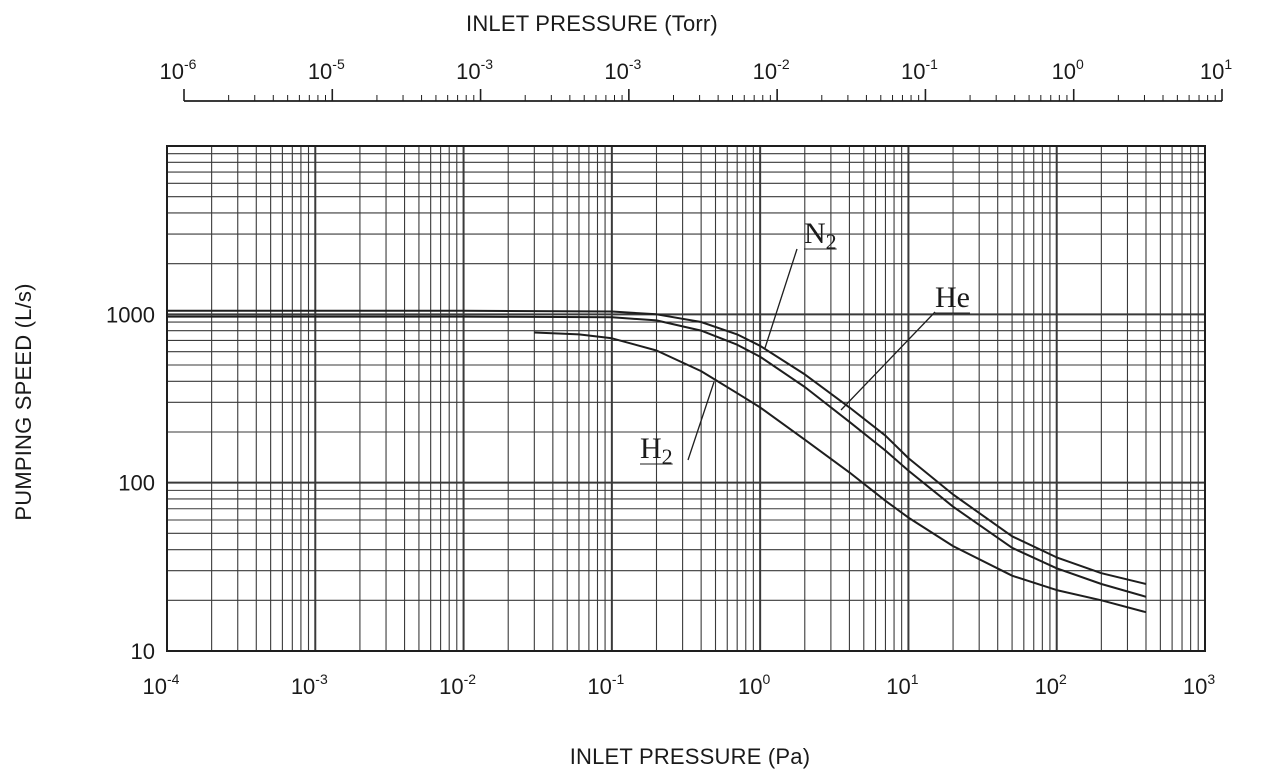 This screenshot has width=1261, height=777. Describe the element at coordinates (820, 235) in the screenshot. I see `series-label-n2: N2` at that location.